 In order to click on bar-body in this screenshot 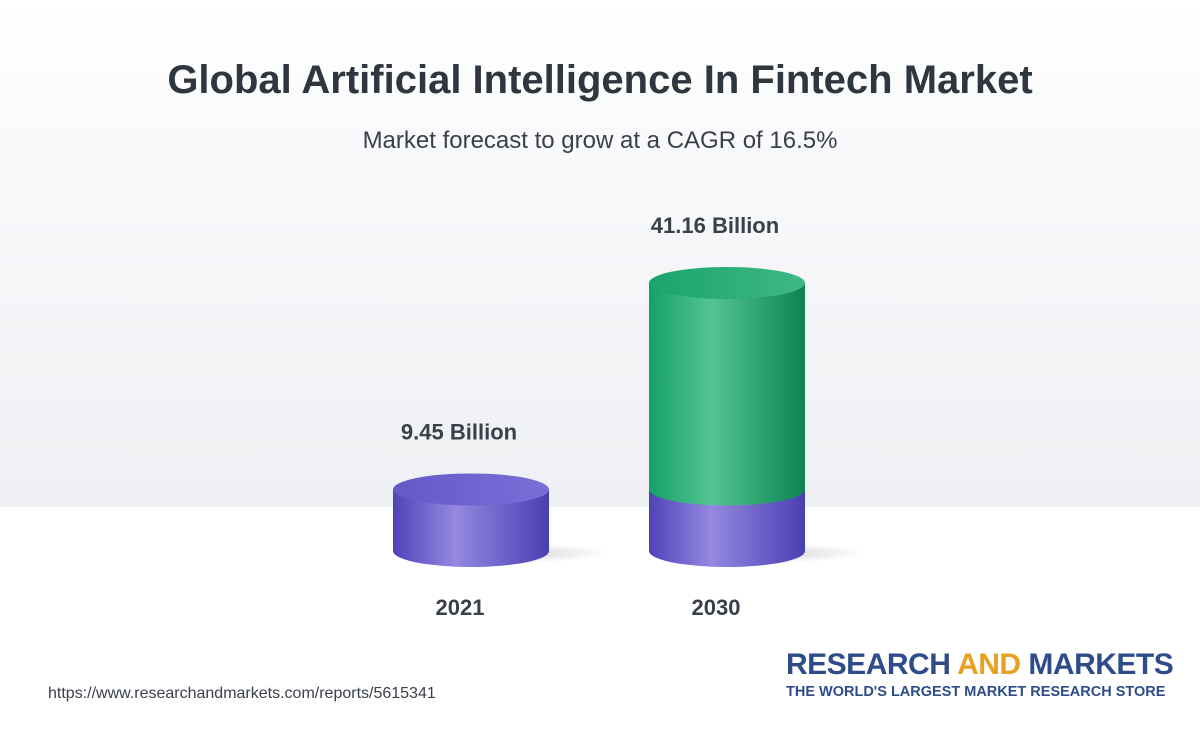, I will do `click(471, 528)`.